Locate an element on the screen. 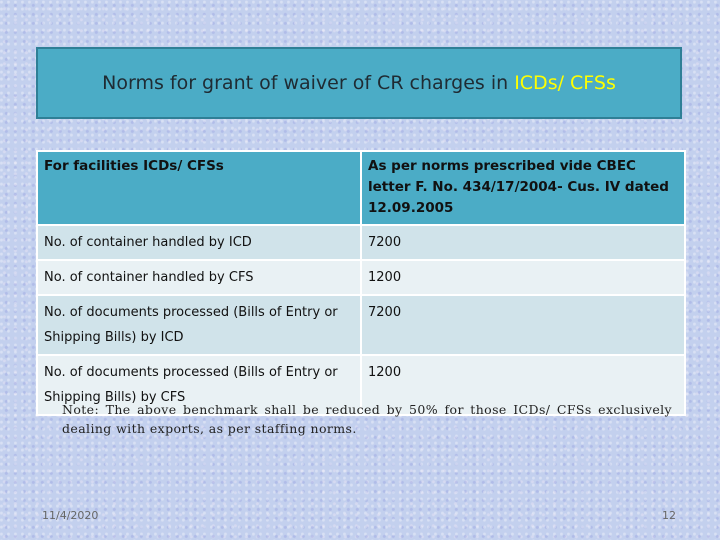 This screenshot has width=720, height=540. header-facility: For facilities ICDs/ CFSs is located at coordinates (199, 188).